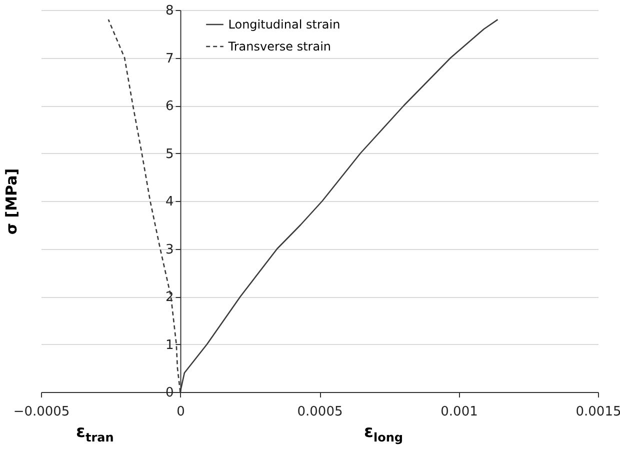  What do you see at coordinates (95, 433) in the screenshot?
I see `text: ε$_{tran}$` at bounding box center [95, 433].